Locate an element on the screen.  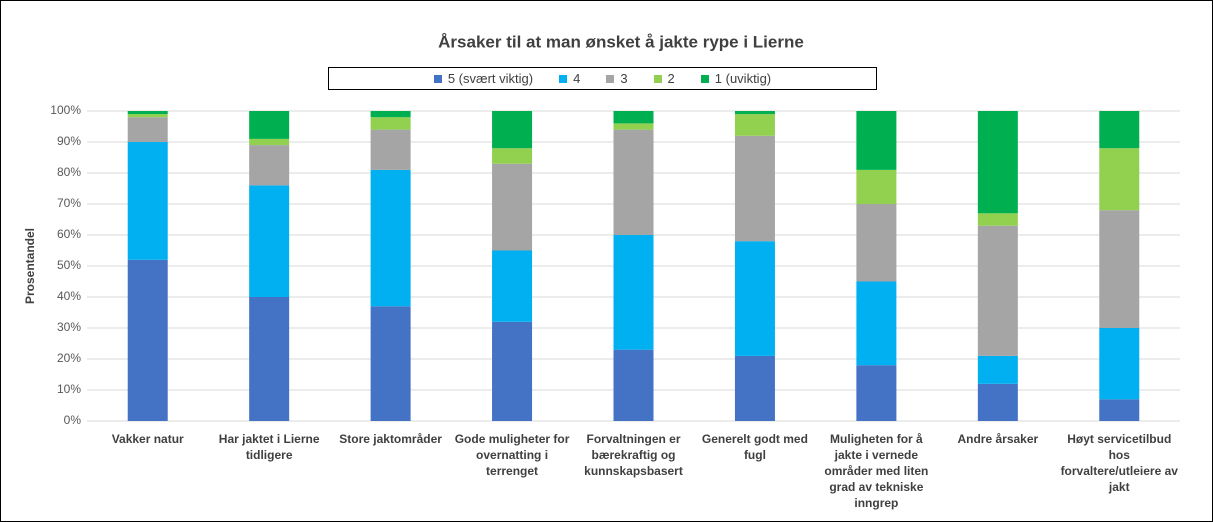
legend-label: 1 (uviktig) is located at coordinates (743, 78).